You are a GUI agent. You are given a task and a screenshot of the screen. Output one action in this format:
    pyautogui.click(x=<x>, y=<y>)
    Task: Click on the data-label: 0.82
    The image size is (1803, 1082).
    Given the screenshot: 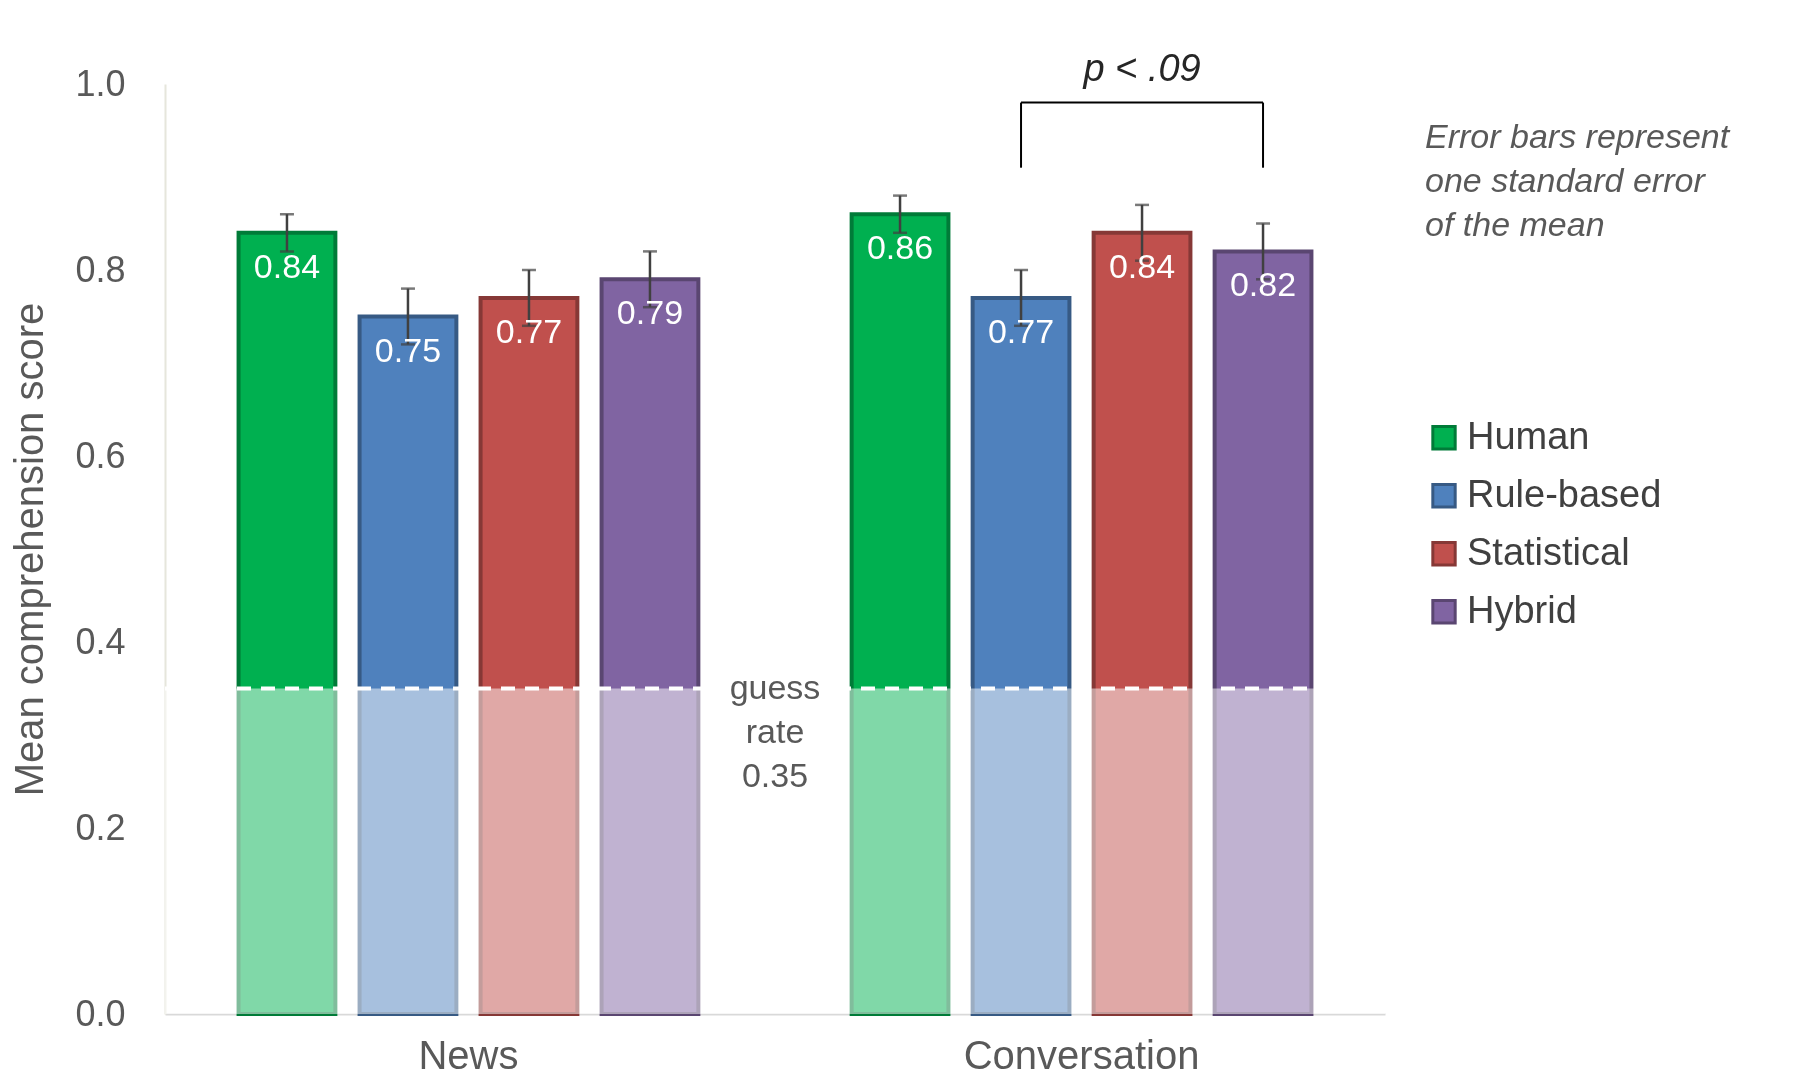 What is the action you would take?
    pyautogui.click(x=1263, y=284)
    